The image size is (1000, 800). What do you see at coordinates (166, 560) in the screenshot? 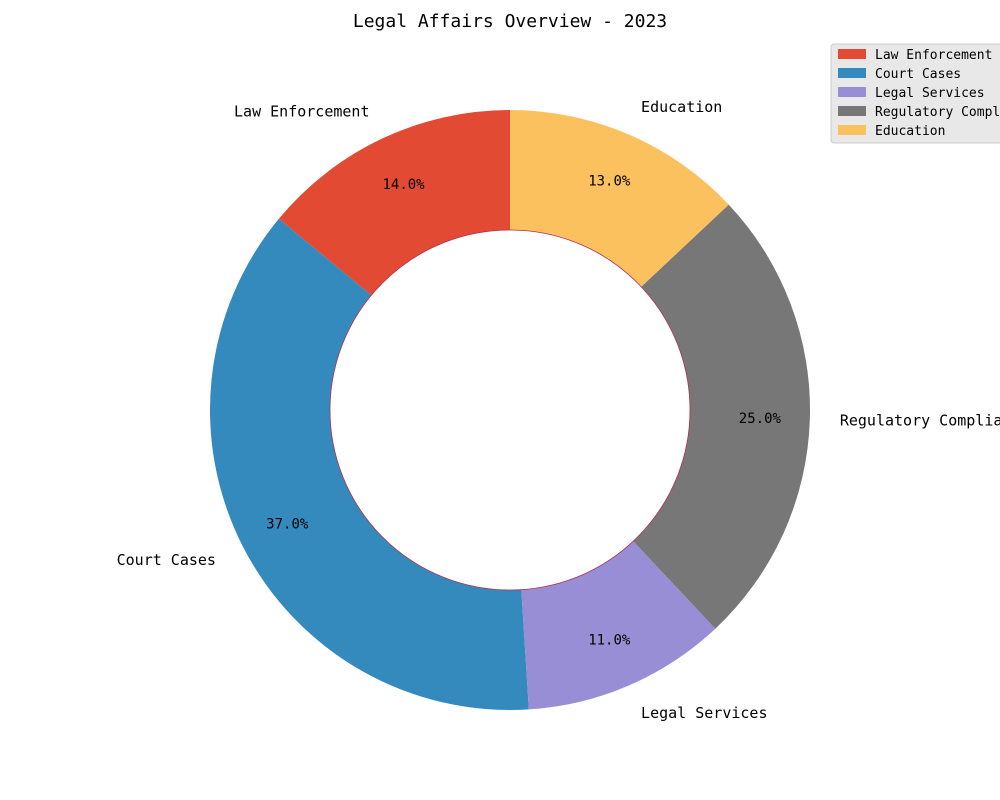
I see `slice-label-court-cases: Court Cases` at bounding box center [166, 560].